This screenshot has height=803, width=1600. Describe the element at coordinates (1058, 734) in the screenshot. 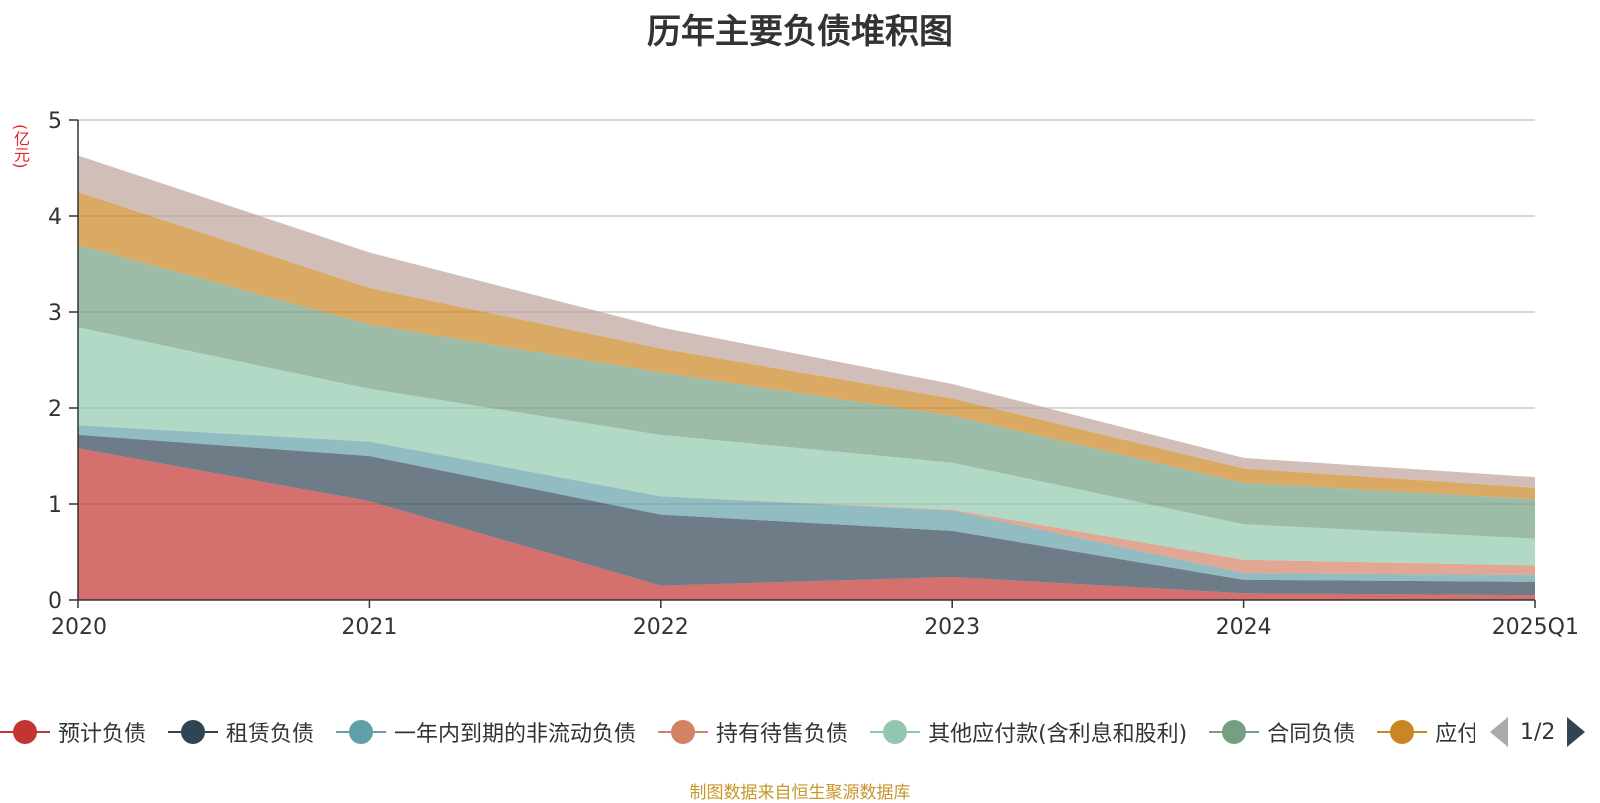

I see `legend-label: 其他应付款(含利息和股利)` at that location.